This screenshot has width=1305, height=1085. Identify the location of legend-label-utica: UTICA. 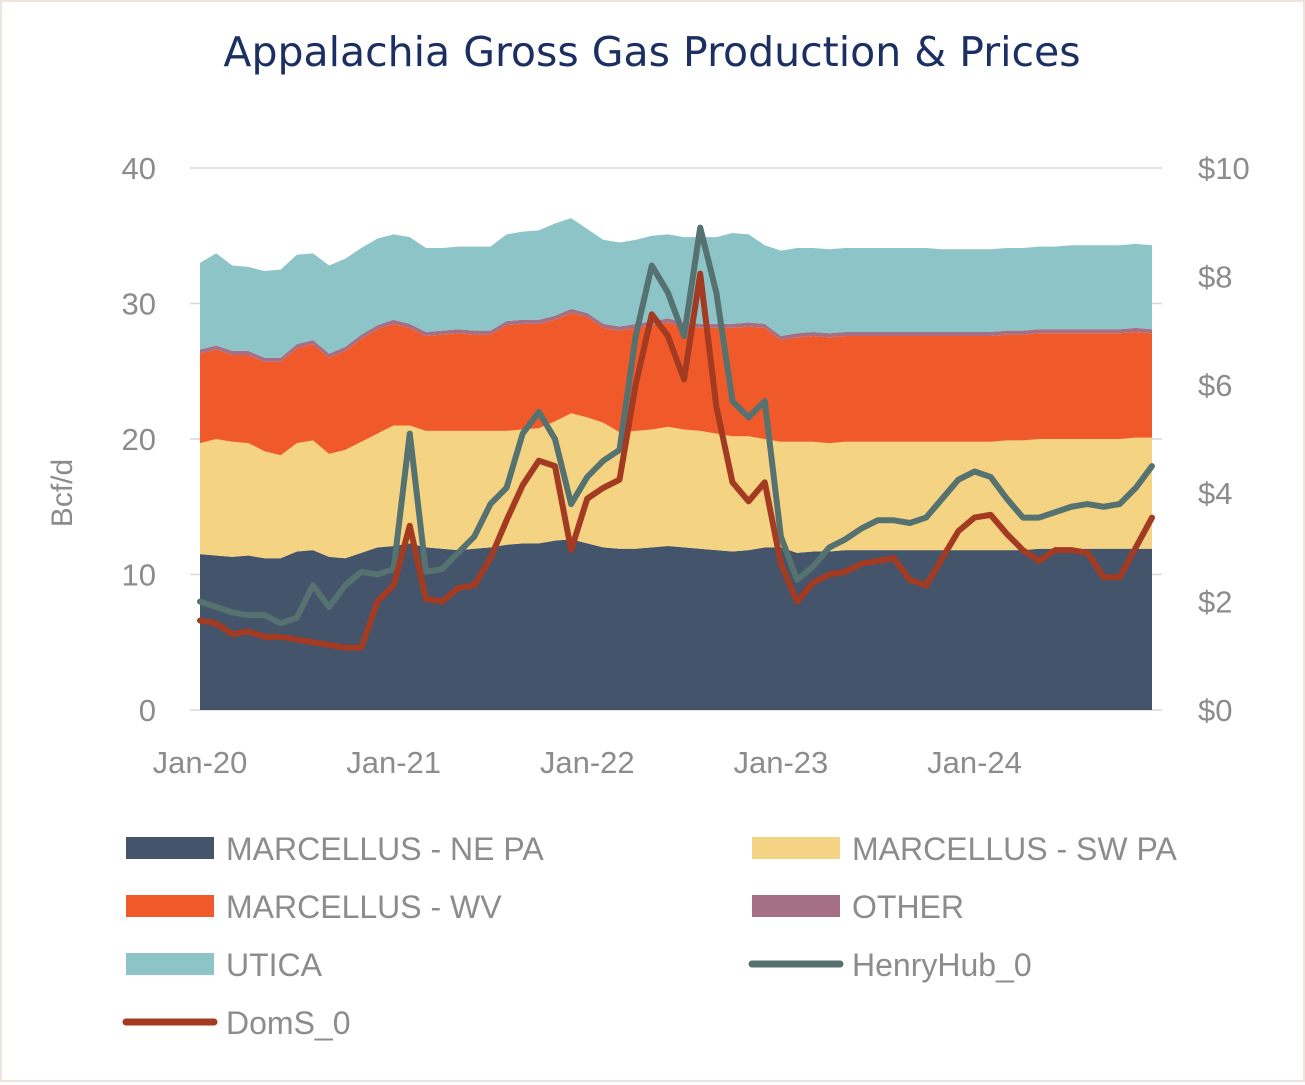
(274, 965).